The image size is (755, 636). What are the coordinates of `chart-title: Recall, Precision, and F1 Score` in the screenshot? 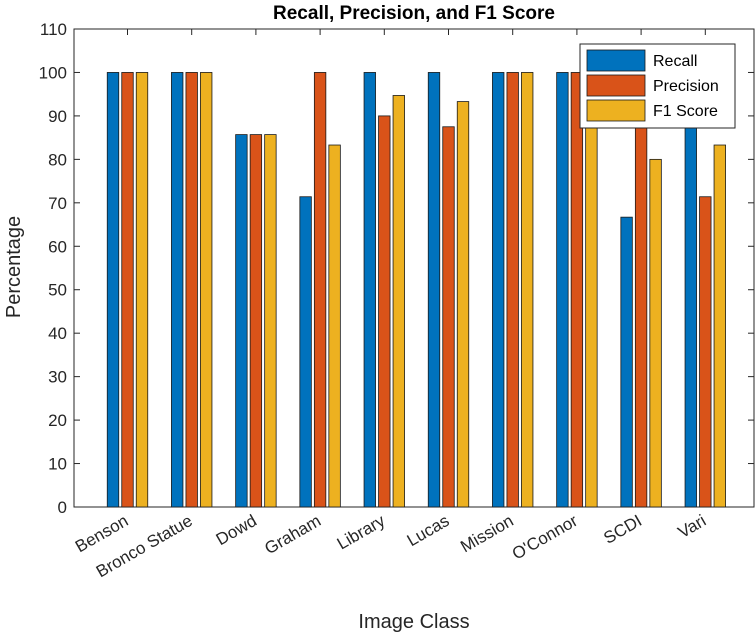 It's located at (414, 13).